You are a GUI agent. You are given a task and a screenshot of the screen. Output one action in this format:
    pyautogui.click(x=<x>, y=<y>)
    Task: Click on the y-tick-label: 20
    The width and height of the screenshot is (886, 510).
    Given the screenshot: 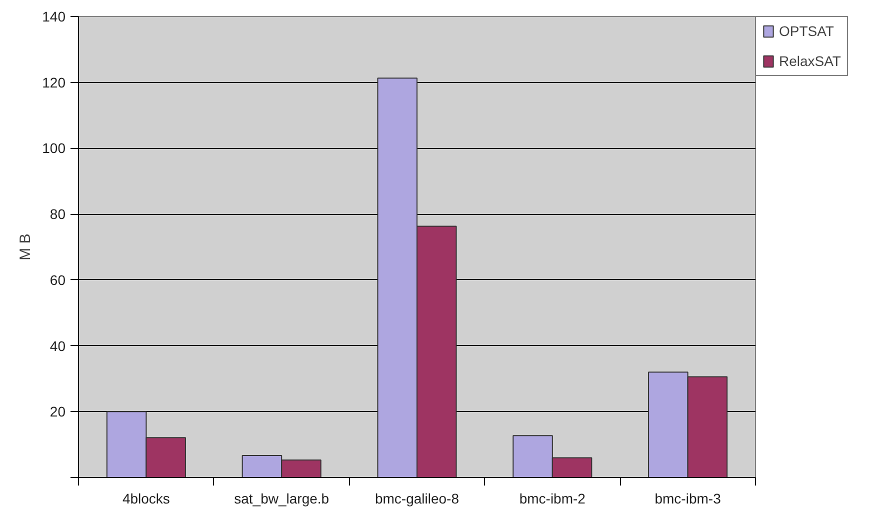 What is the action you would take?
    pyautogui.click(x=58, y=412)
    